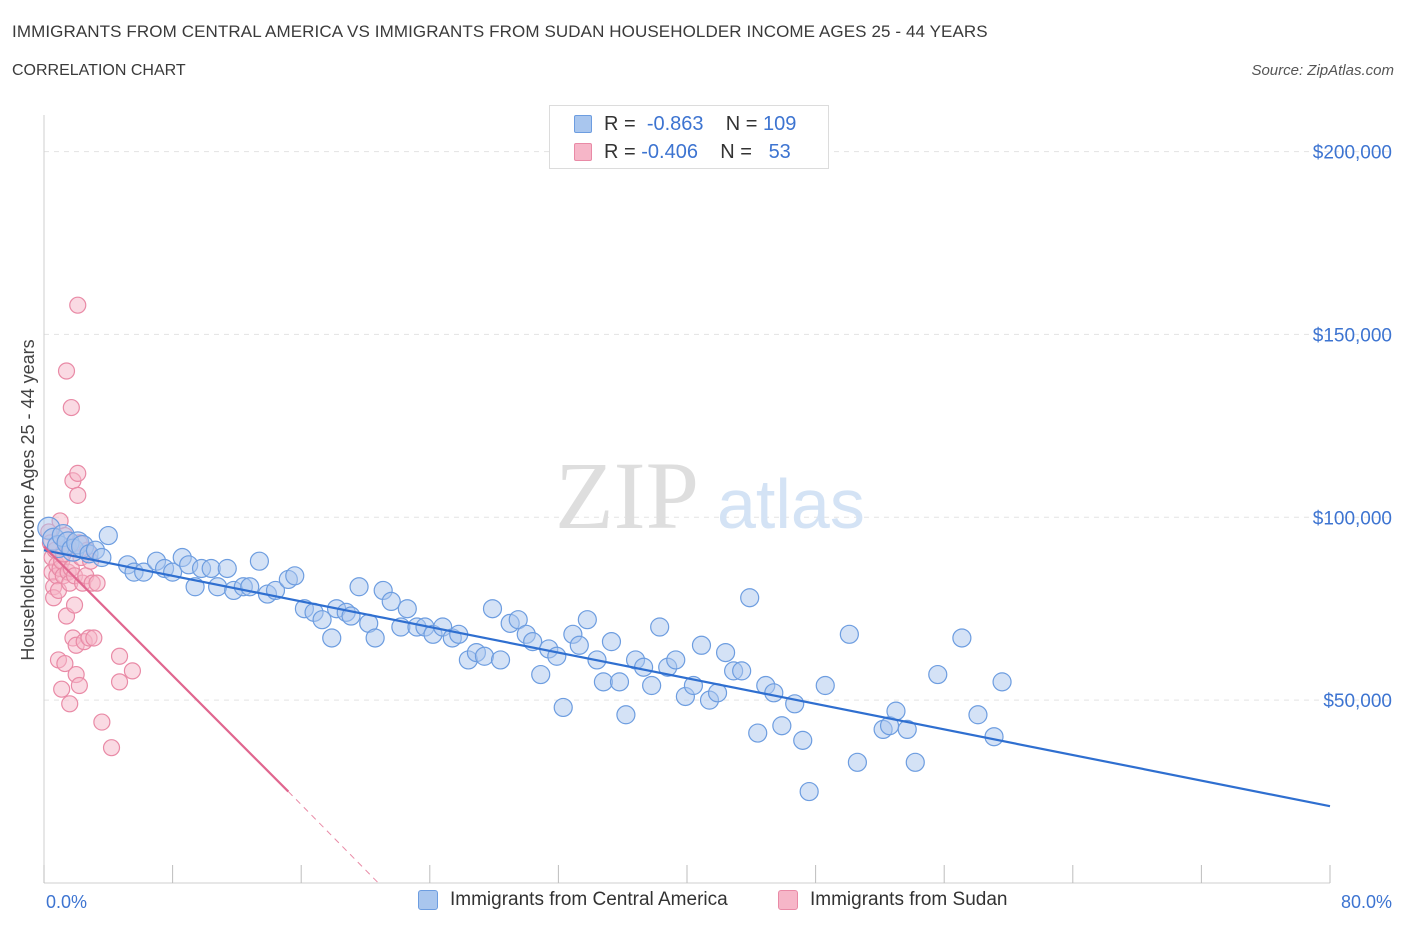 This screenshot has height=930, width=1406. Describe the element at coordinates (1366, 902) in the screenshot. I see `x-tick-label: 80.0%` at that location.